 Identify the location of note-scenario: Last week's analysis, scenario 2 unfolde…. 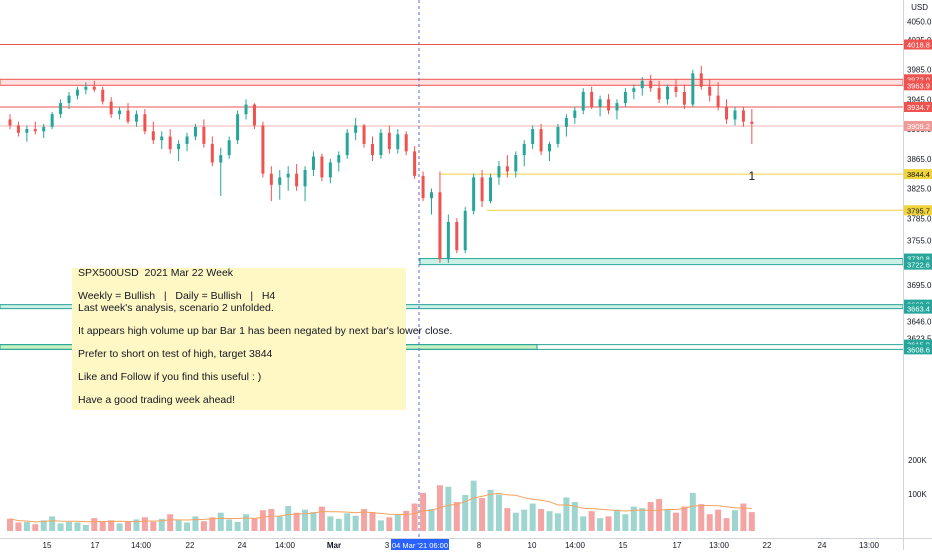
(176, 307).